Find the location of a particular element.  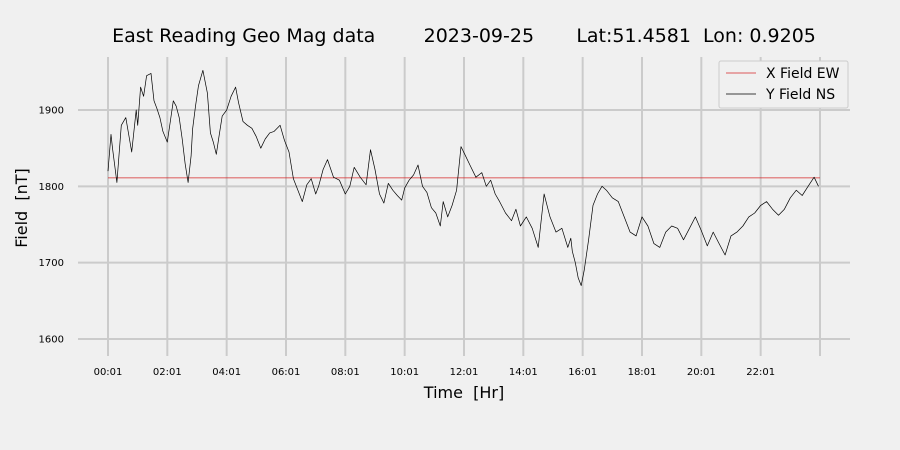

y-tick-label: 1700 is located at coordinates (51, 263).